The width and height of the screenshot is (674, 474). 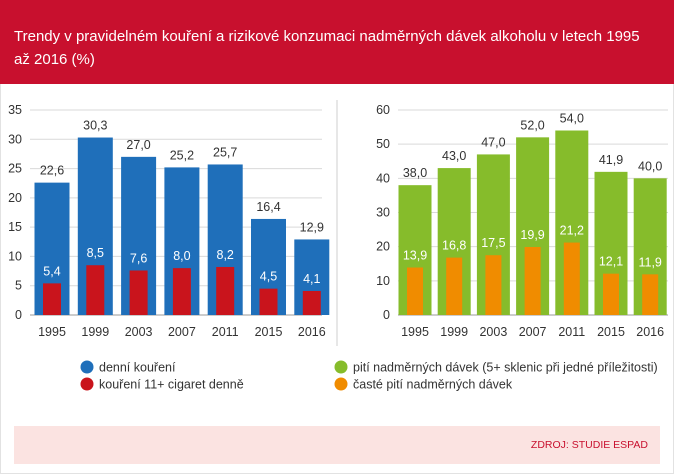 I want to click on data-label-caste-piti: 16,8, so click(x=454, y=246).